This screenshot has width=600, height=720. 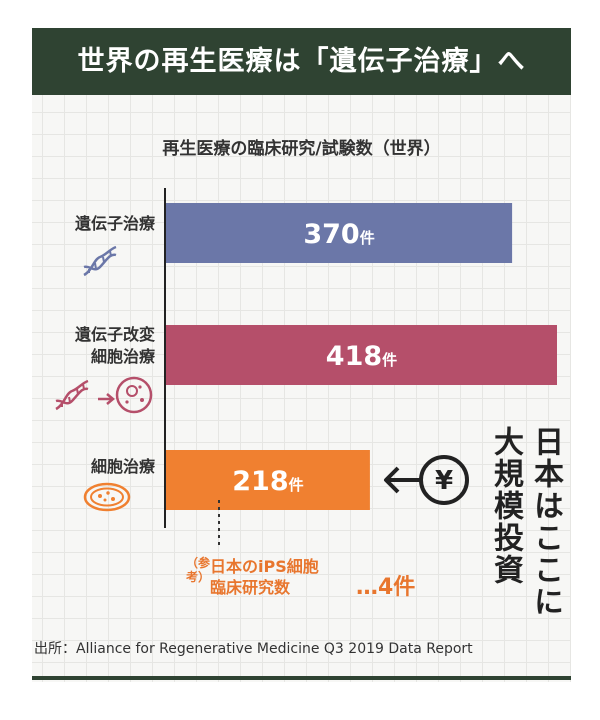 What do you see at coordinates (525, 522) in the screenshot?
I see `investment-callout: 日本はここに 大規模投資` at bounding box center [525, 522].